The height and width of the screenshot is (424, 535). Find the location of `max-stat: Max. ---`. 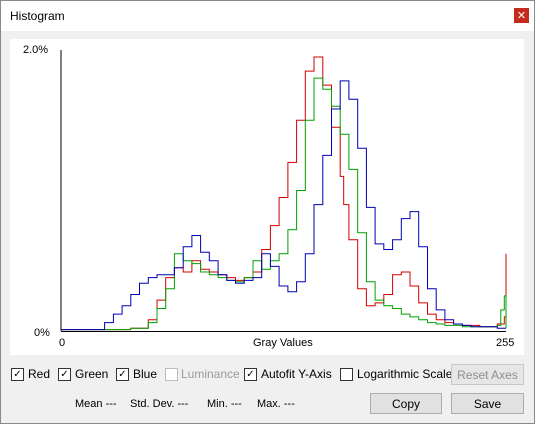

max-stat: Max. --- is located at coordinates (276, 404).